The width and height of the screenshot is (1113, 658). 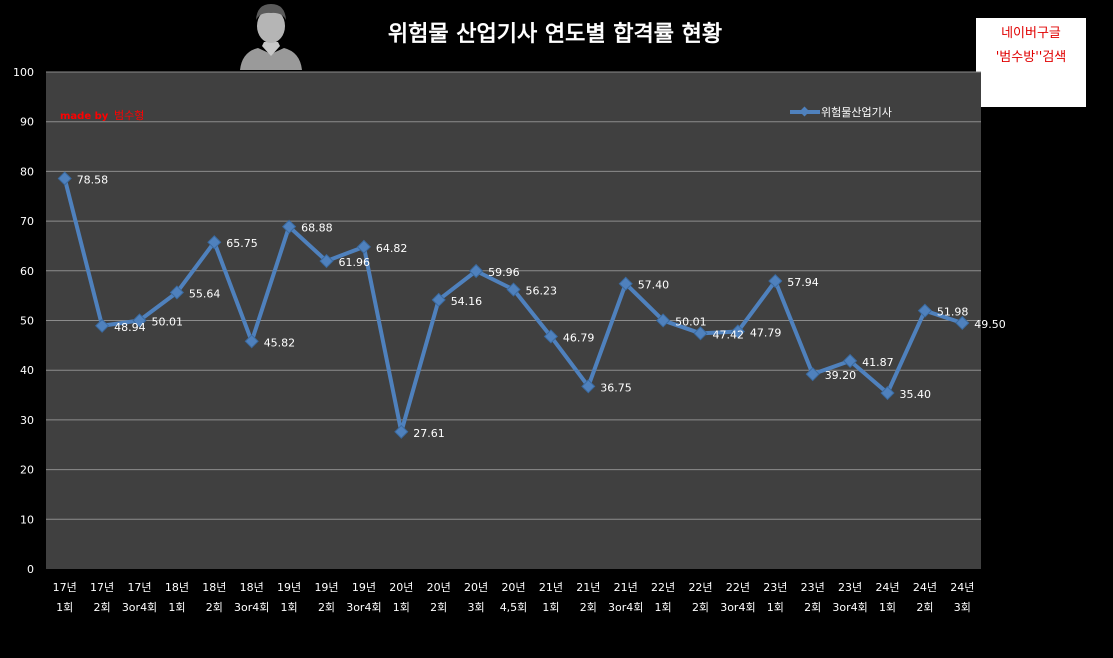 What do you see at coordinates (990, 324) in the screenshot?
I see `data-label: 49.50` at bounding box center [990, 324].